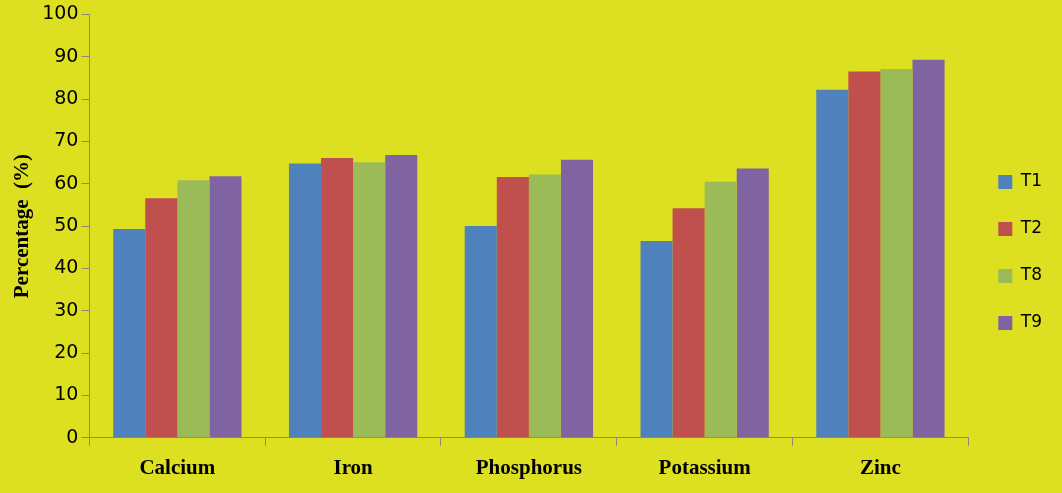  What do you see at coordinates (66, 224) in the screenshot?
I see `y-tick-label: 50` at bounding box center [66, 224].